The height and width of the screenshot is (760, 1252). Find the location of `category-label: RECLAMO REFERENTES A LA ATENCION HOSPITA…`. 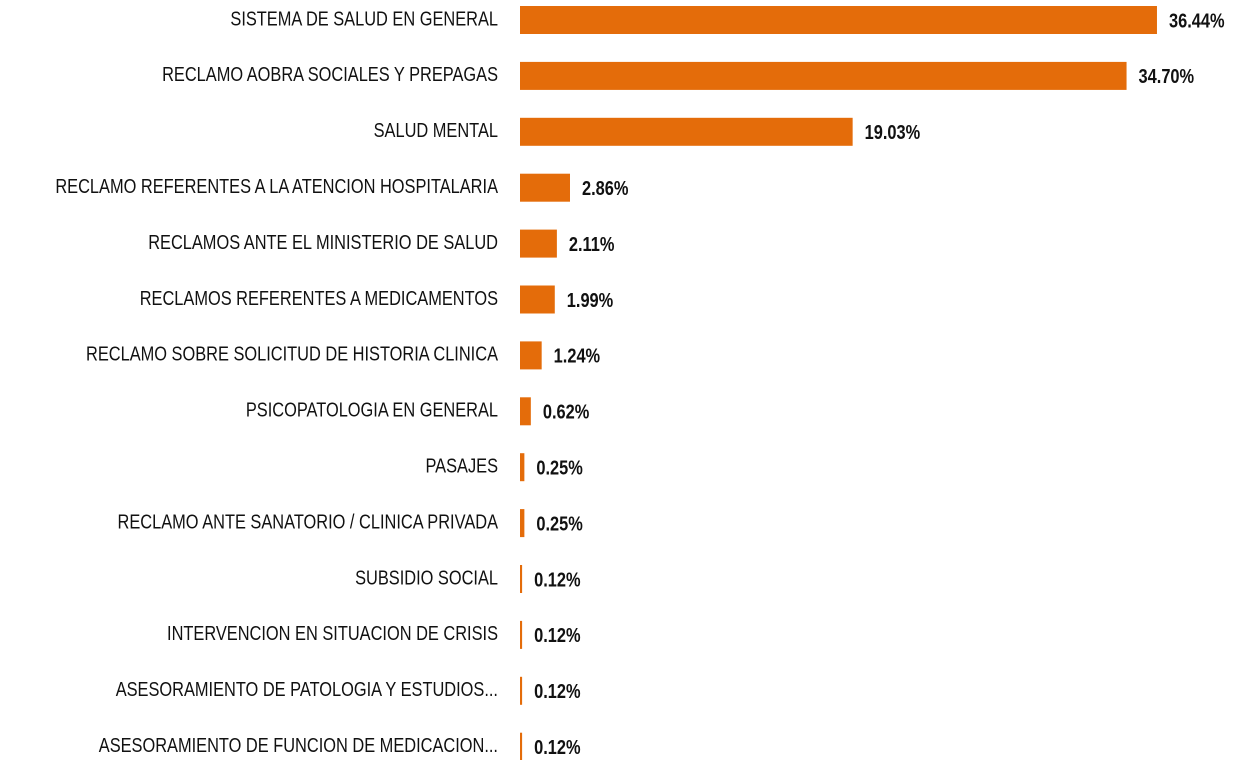

category-label: RECLAMO REFERENTES A LA ATENCION HOSPITA… is located at coordinates (276, 185).